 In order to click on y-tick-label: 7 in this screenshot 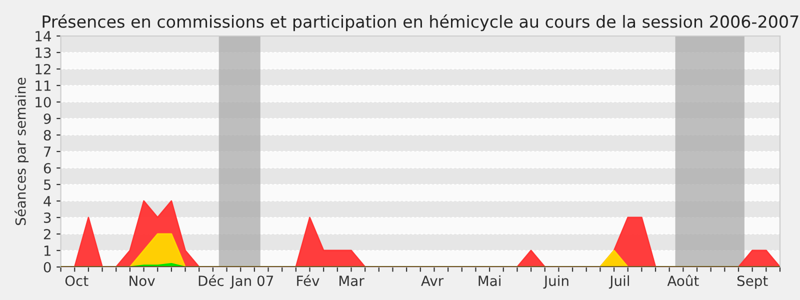, I will do `click(47, 151)`.